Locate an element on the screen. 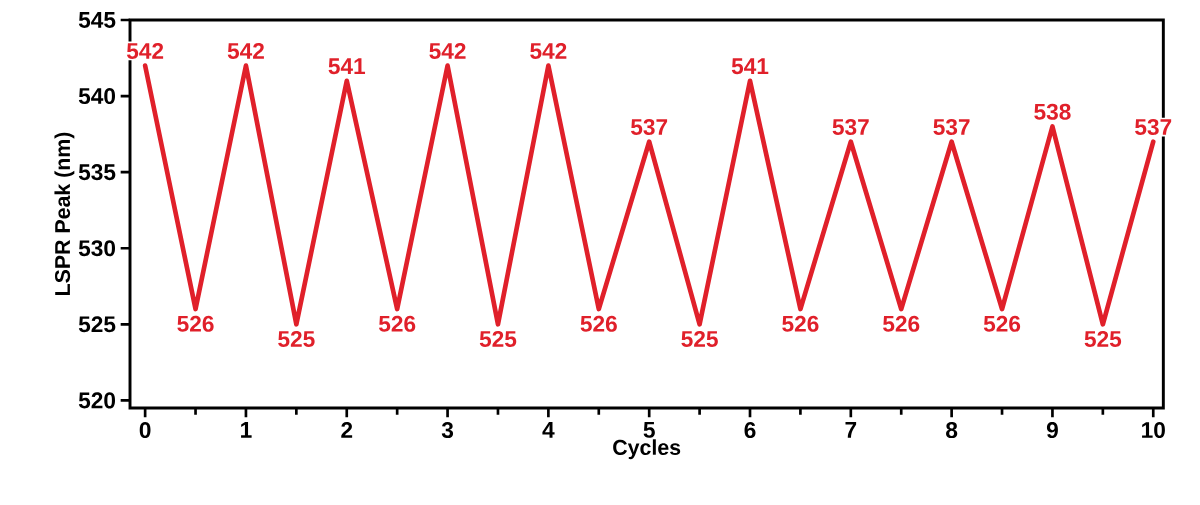 This screenshot has width=1200, height=505. y-tick-label: 520 is located at coordinates (97, 400).